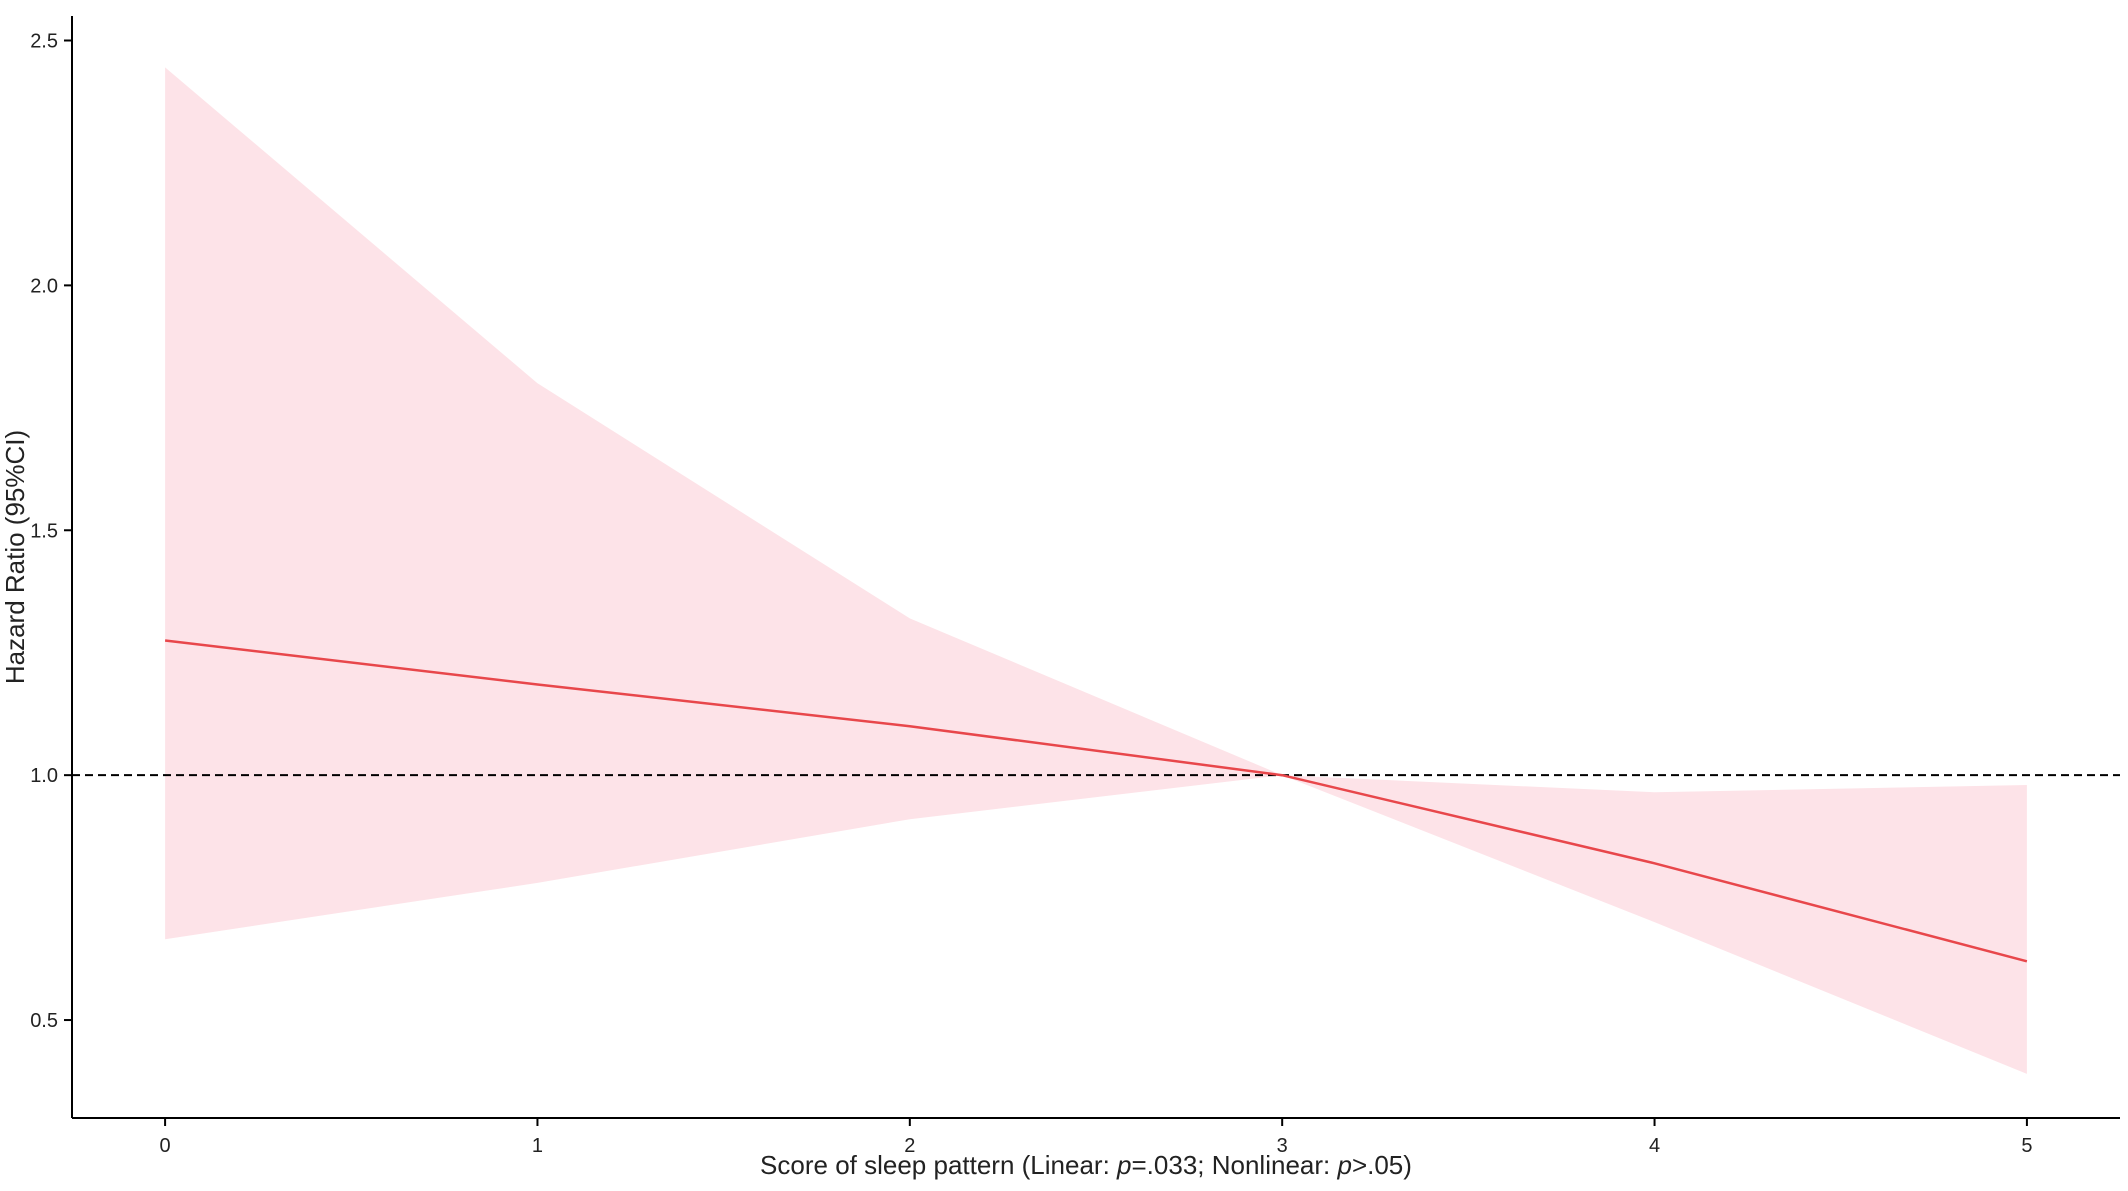 This screenshot has width=2128, height=1191. I want to click on x-tick-label: 0, so click(165, 1146).